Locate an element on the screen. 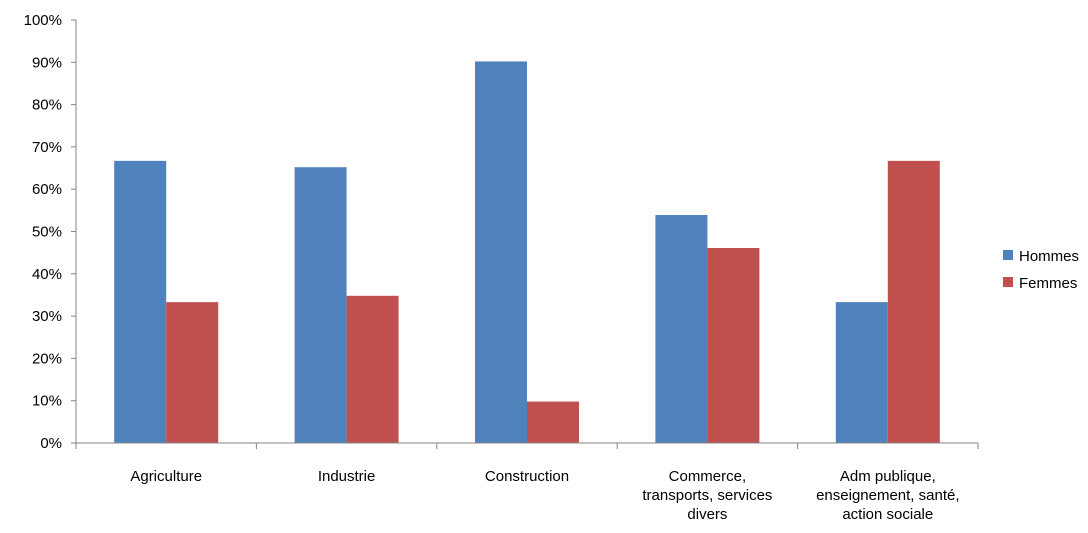 The width and height of the screenshot is (1088, 533). y-axis: 0% 10% 20% 30% 40% 50% 60% 70% 80% 90% 100% is located at coordinates (50, 232).